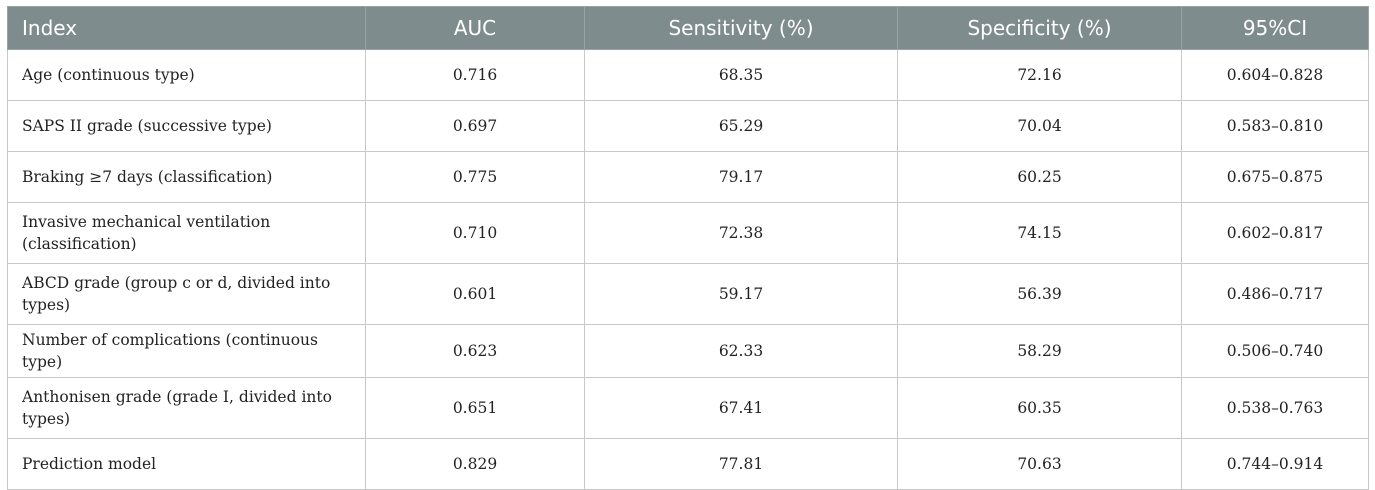  Describe the element at coordinates (1039, 126) in the screenshot. I see `cell-specificity: 70.04` at that location.